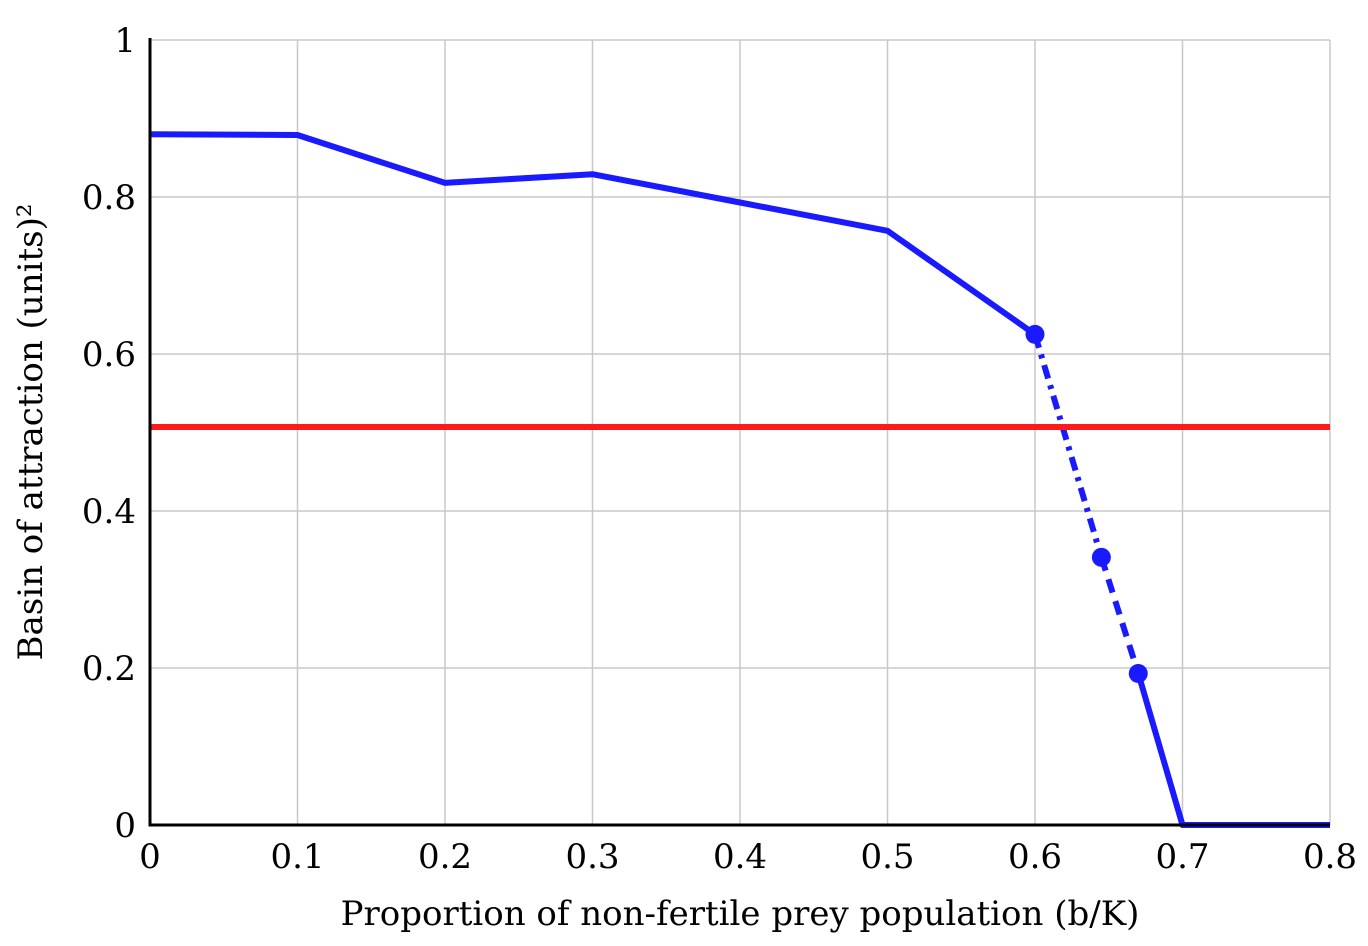 Image resolution: width=1368 pixels, height=946 pixels. What do you see at coordinates (297, 857) in the screenshot?
I see `x-tick-label: 0.1` at bounding box center [297, 857].